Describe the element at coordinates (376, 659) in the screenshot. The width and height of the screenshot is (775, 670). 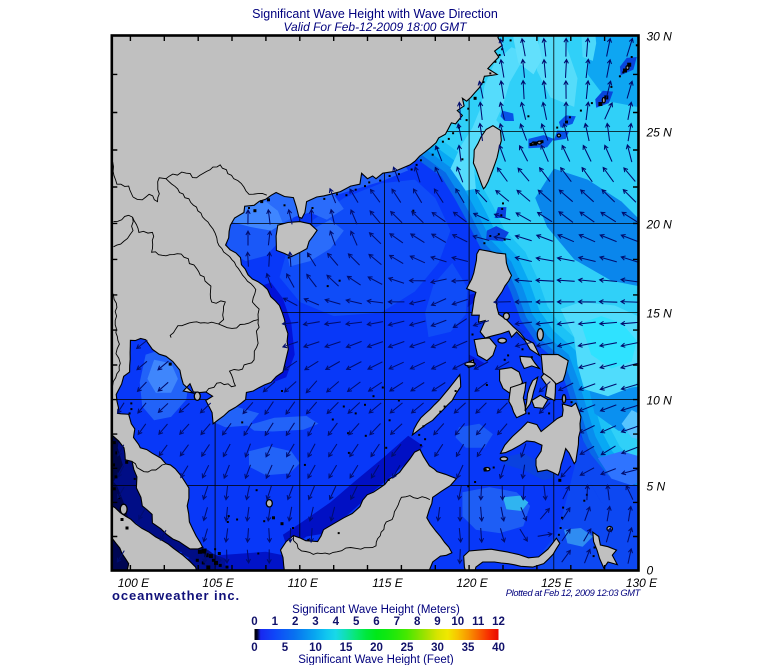
I see `svg-text: Significant Wave Height (Feet)` at that location.